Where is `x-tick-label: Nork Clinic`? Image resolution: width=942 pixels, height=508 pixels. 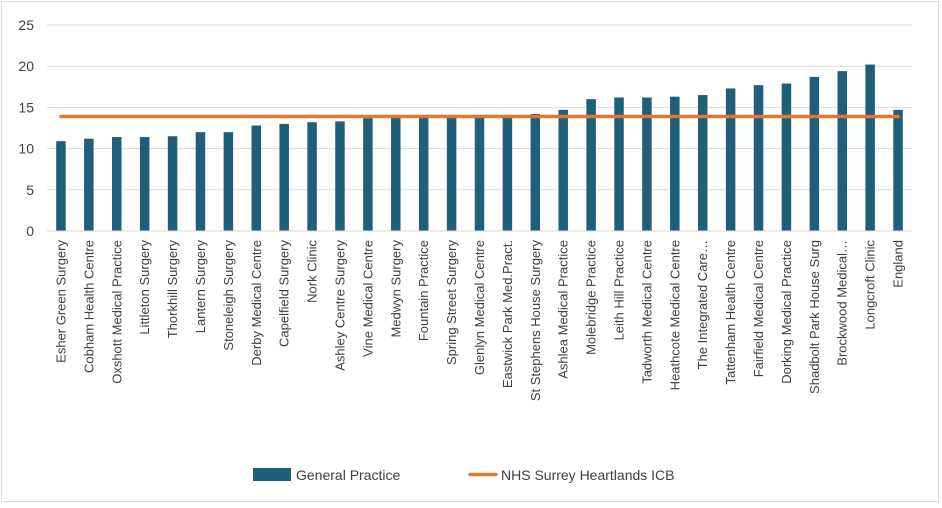 x-tick-label: Nork Clinic is located at coordinates (312, 271).